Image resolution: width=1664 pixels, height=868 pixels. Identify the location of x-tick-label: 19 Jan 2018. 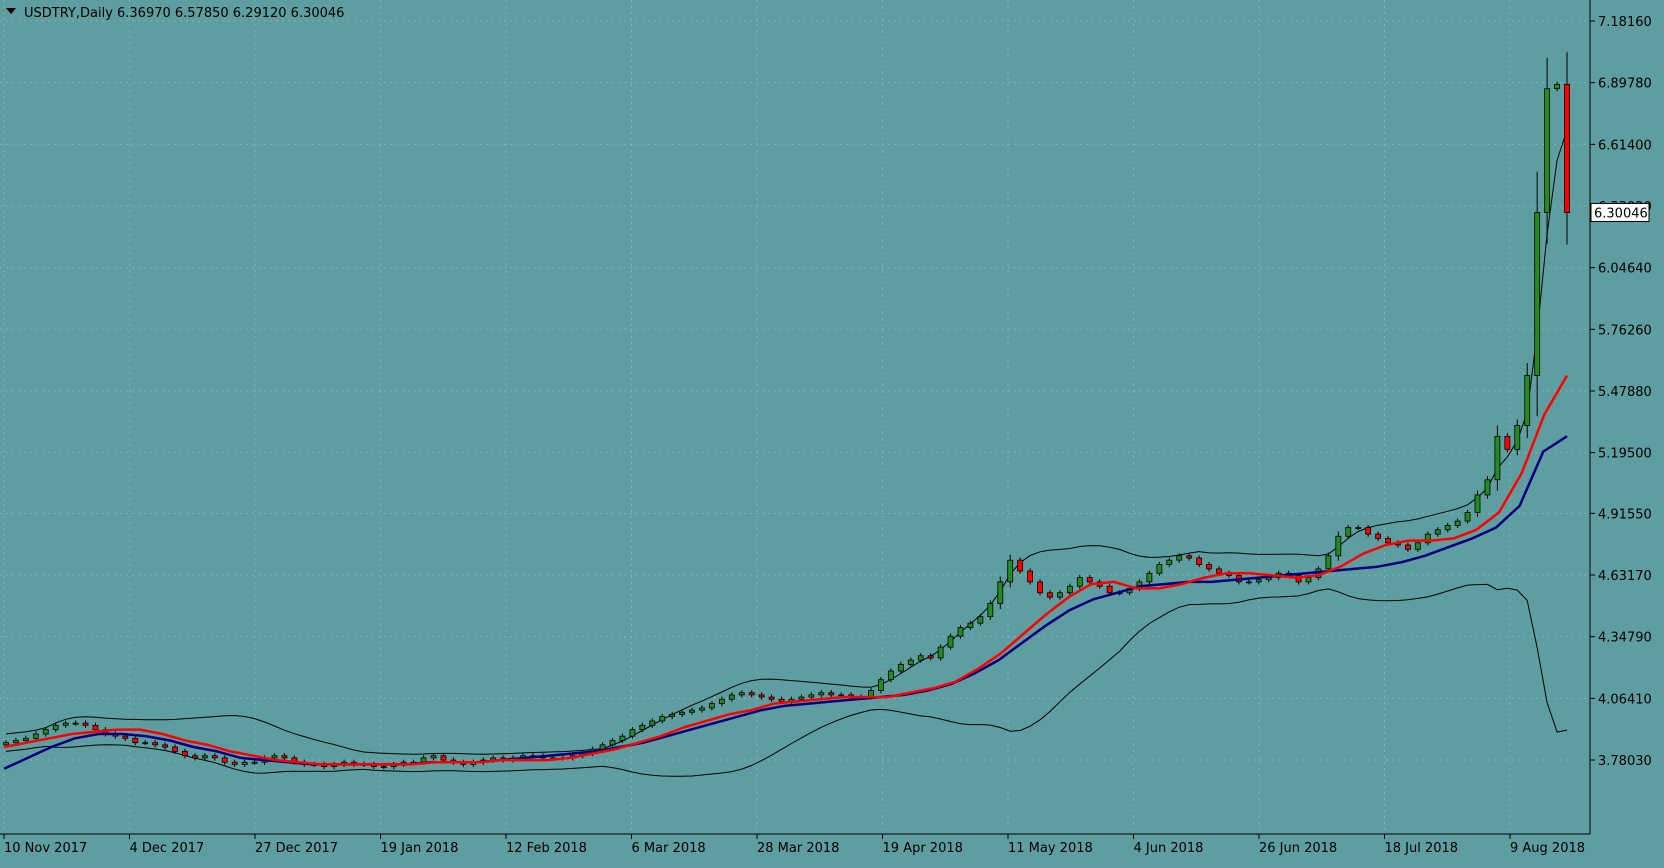
(420, 848).